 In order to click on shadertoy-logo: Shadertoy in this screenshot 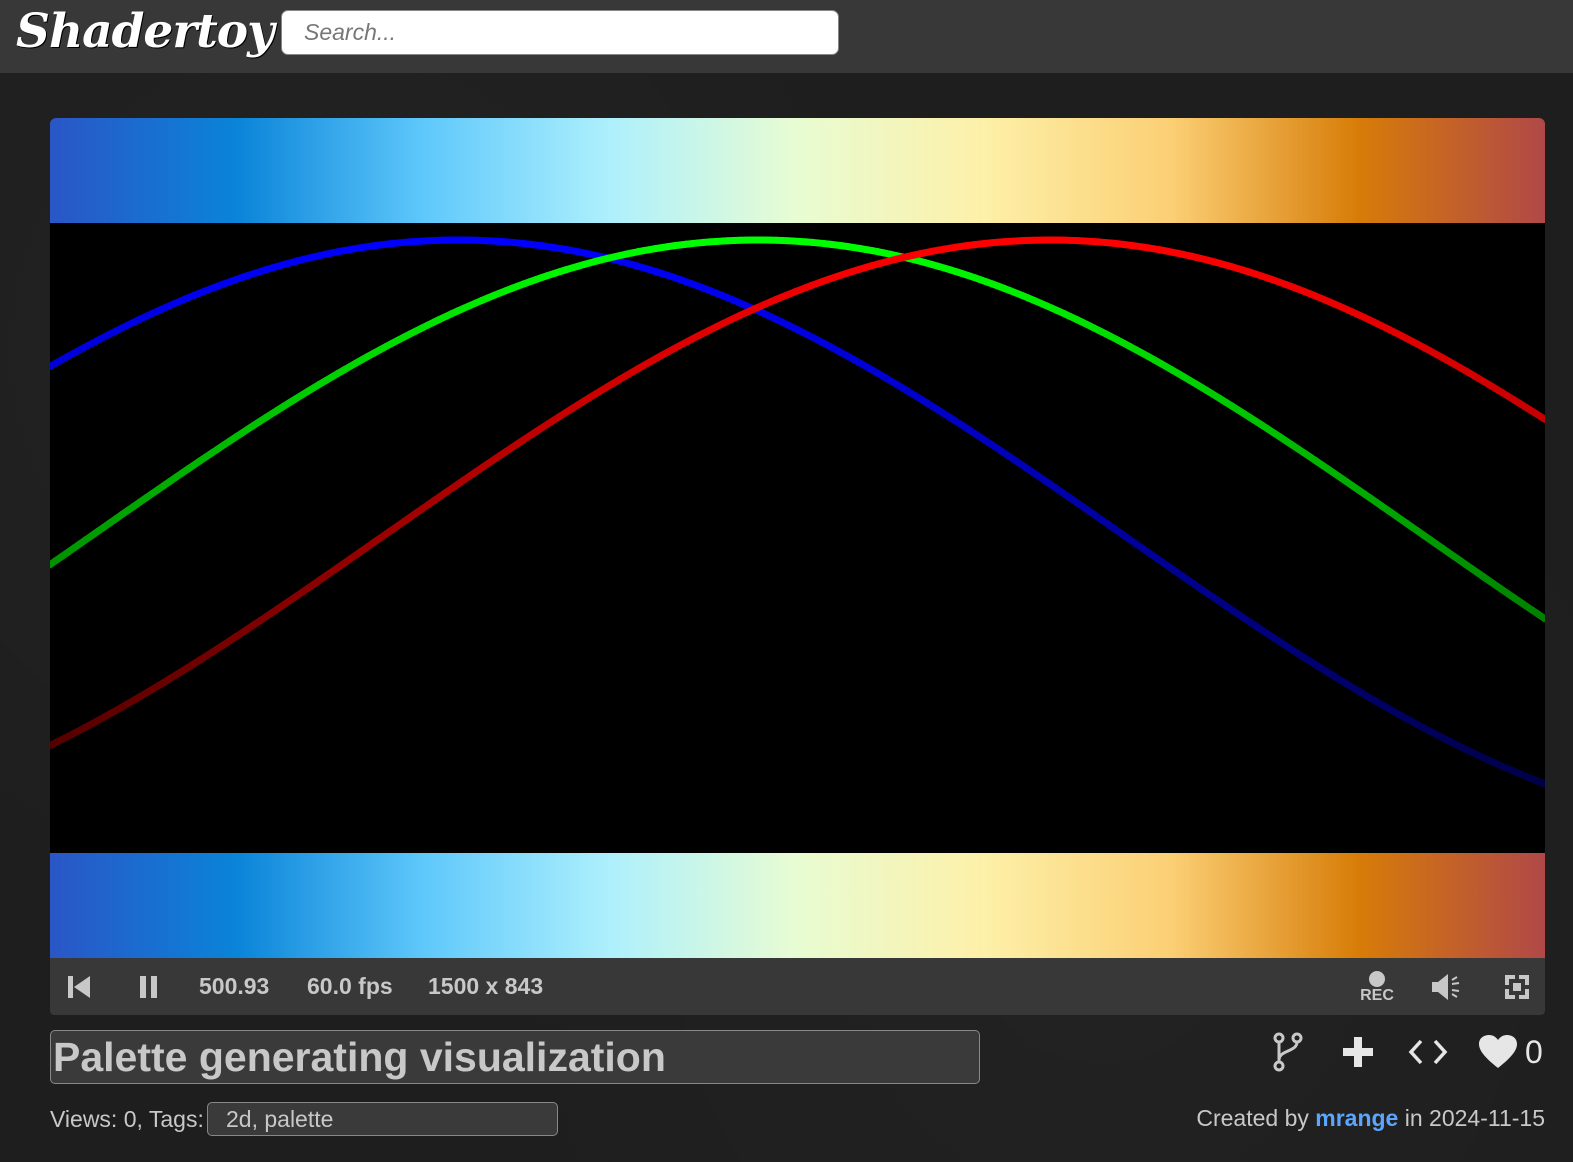, I will do `click(145, 31)`.